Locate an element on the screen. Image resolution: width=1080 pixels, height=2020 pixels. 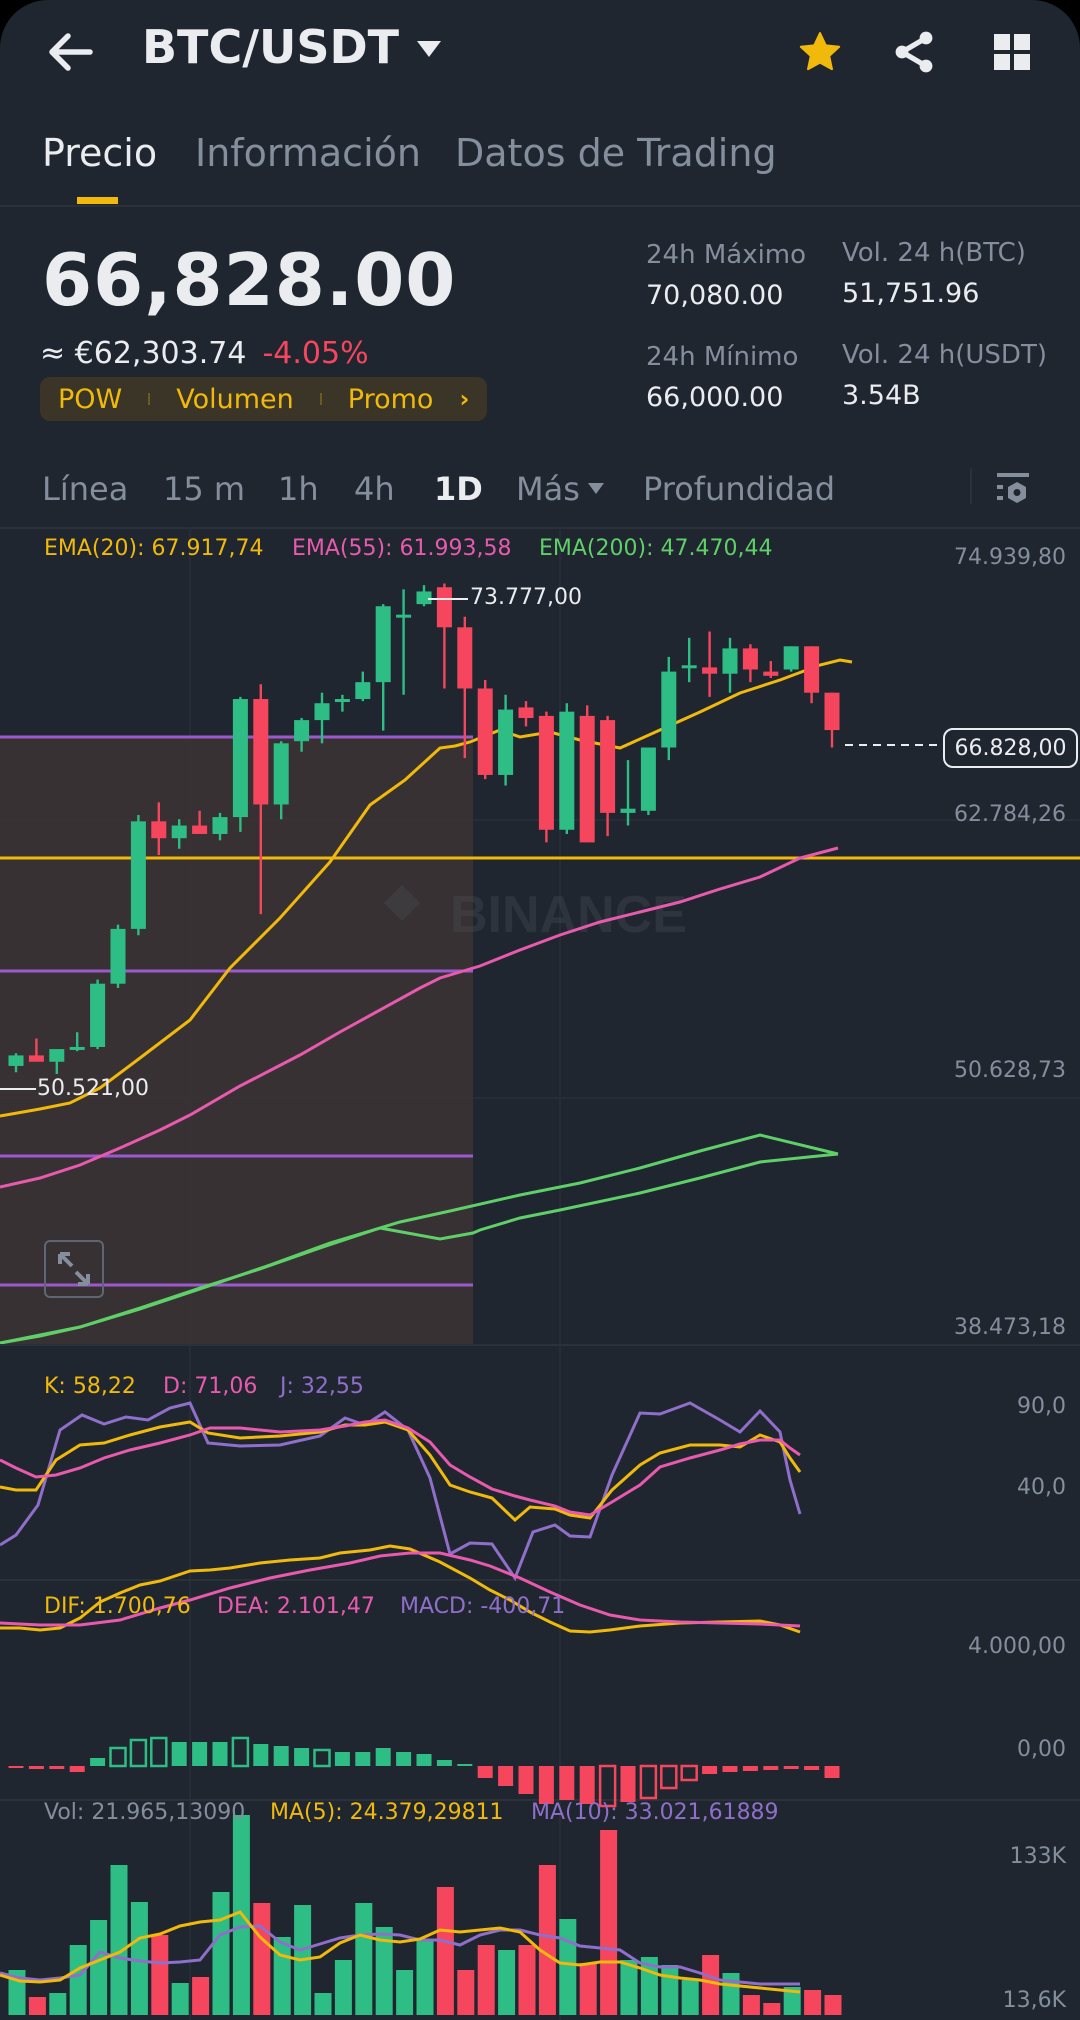
vol-btc-value: 51,751.96 is located at coordinates (911, 293).